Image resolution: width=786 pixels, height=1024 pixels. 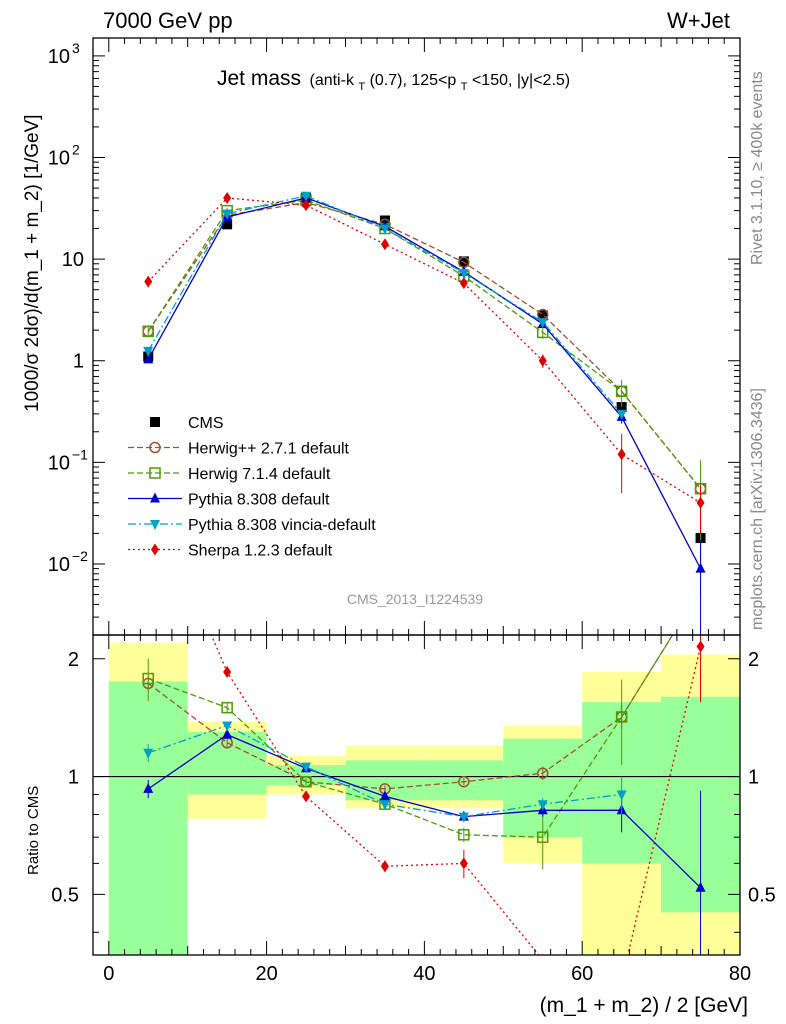 What do you see at coordinates (464, 87) in the screenshot?
I see `title-sub-T2: T` at bounding box center [464, 87].